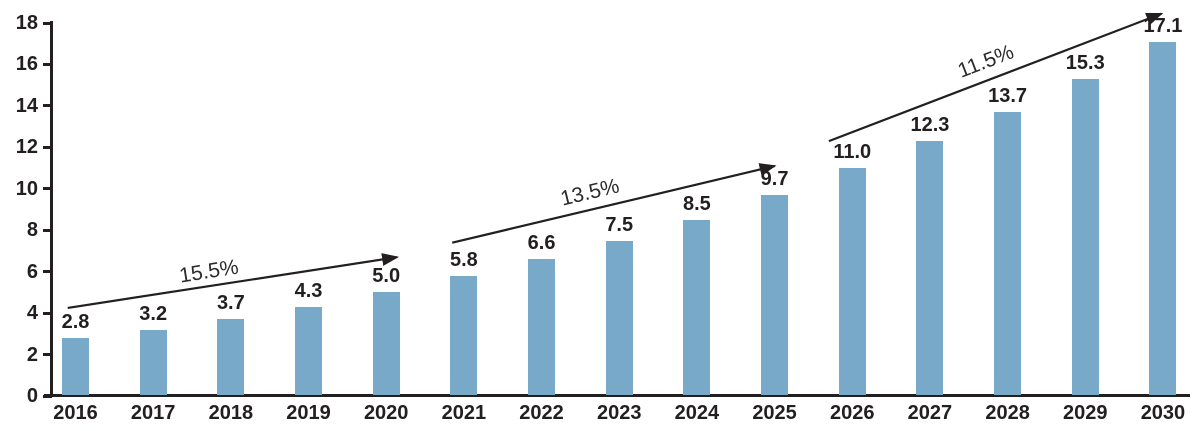 The width and height of the screenshot is (1200, 431). Describe the element at coordinates (617, 395) in the screenshot. I see `x-axis-line` at that location.